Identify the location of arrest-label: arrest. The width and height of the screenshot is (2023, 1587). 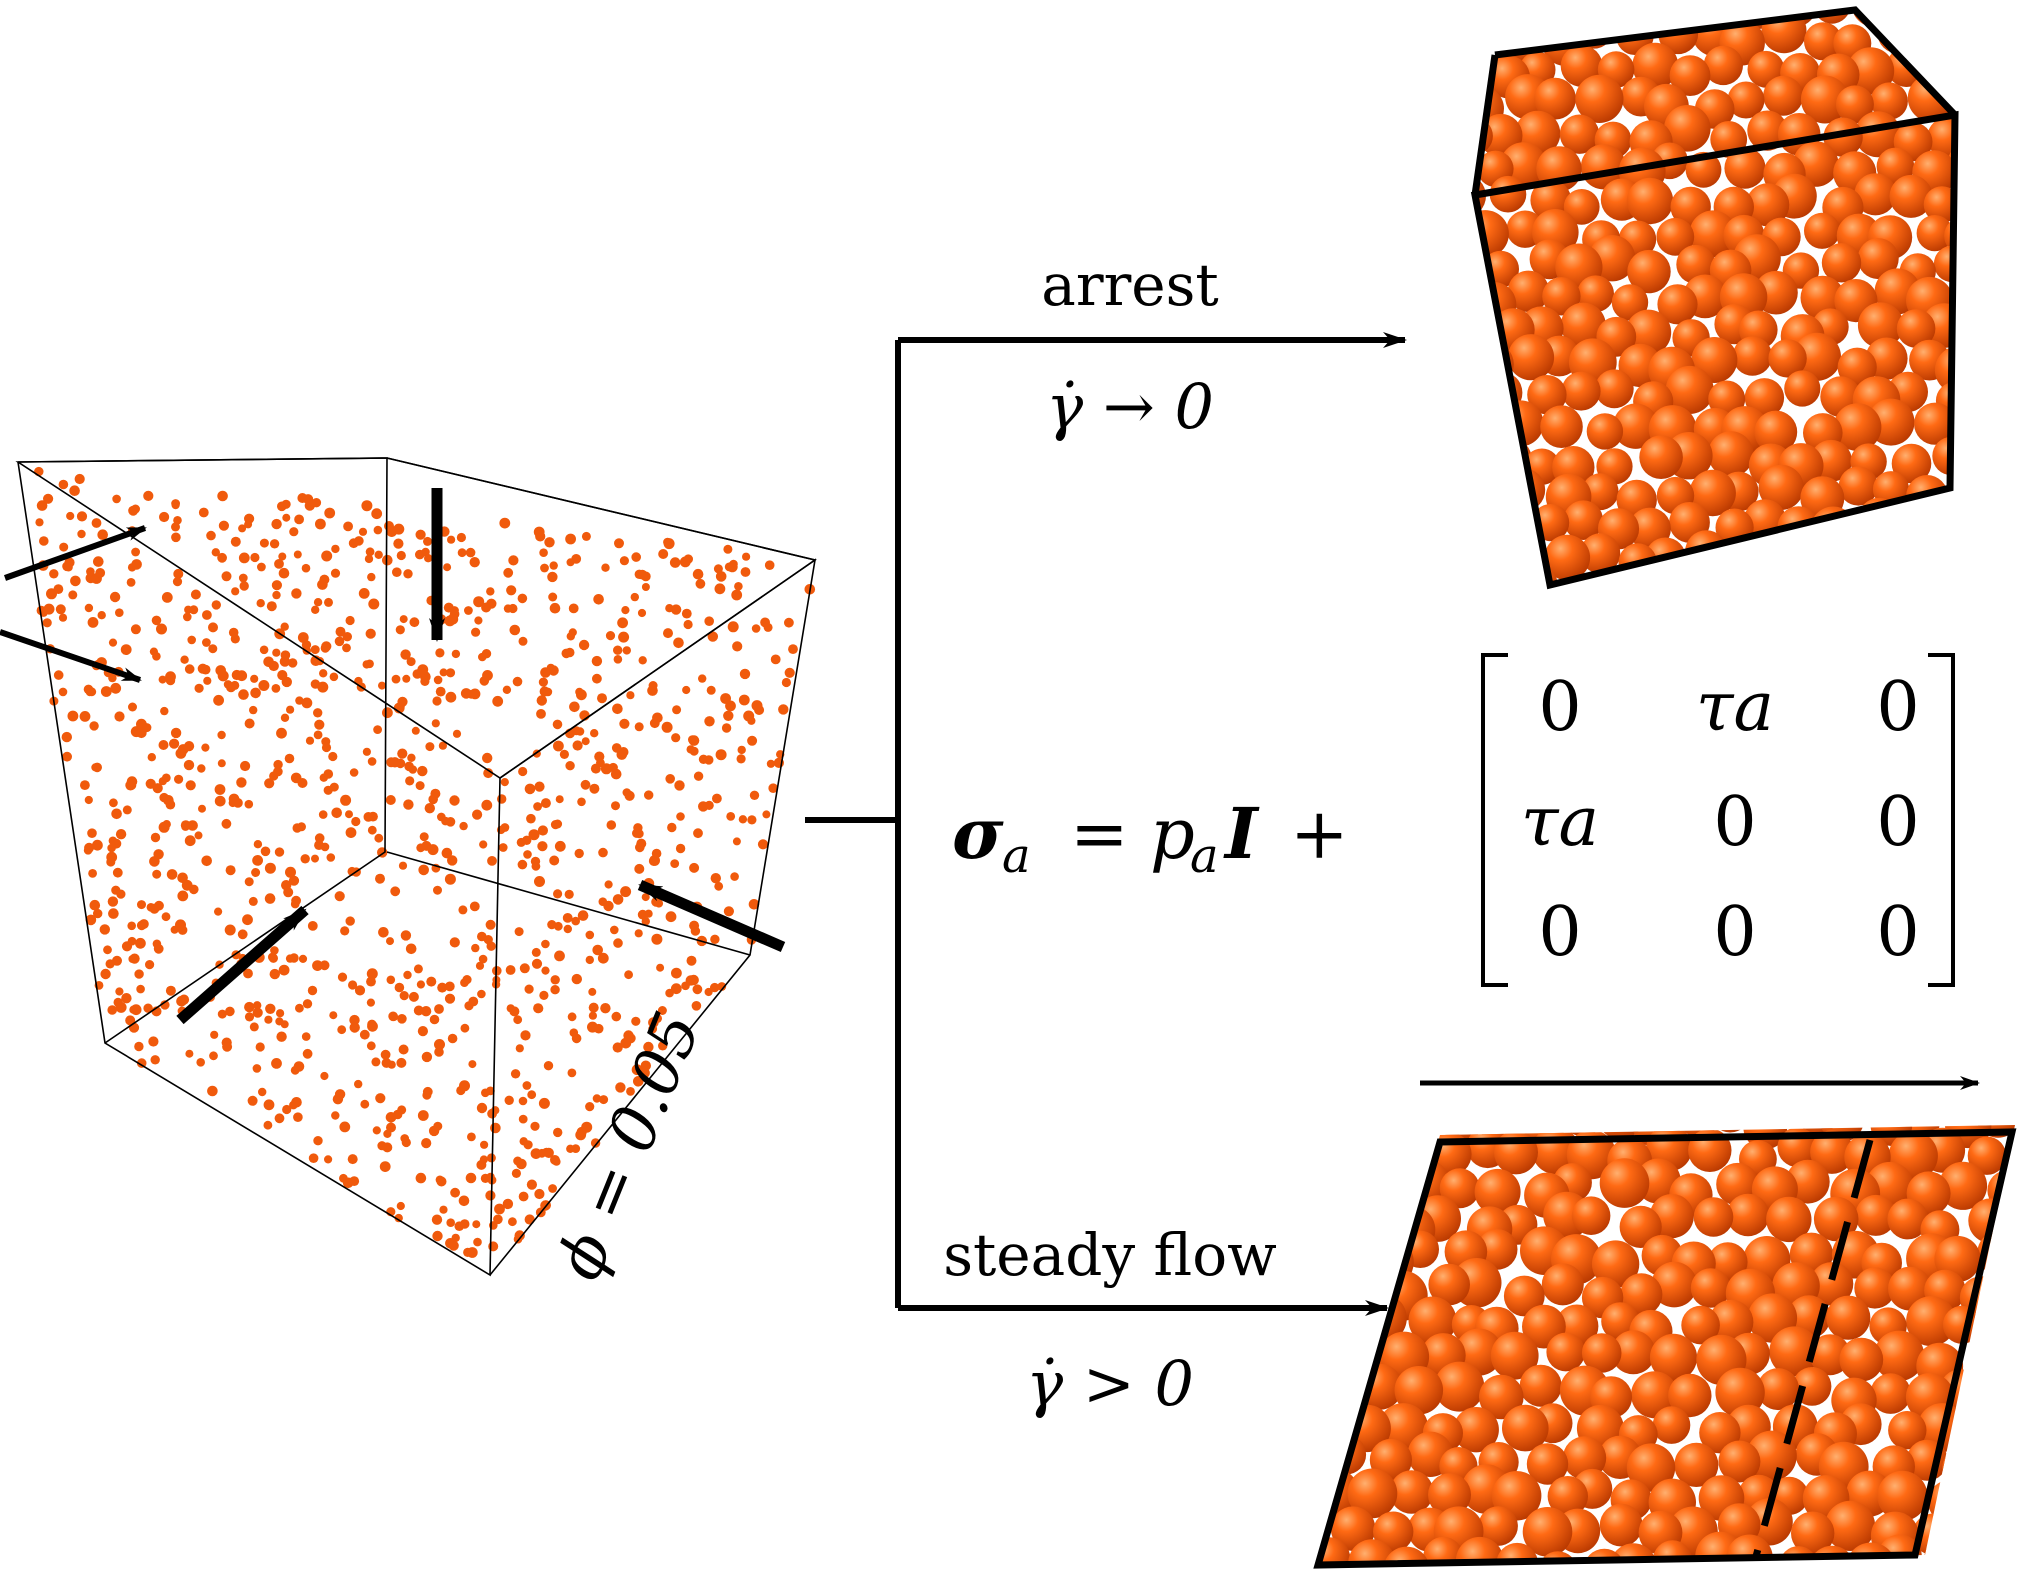
(1129, 285).